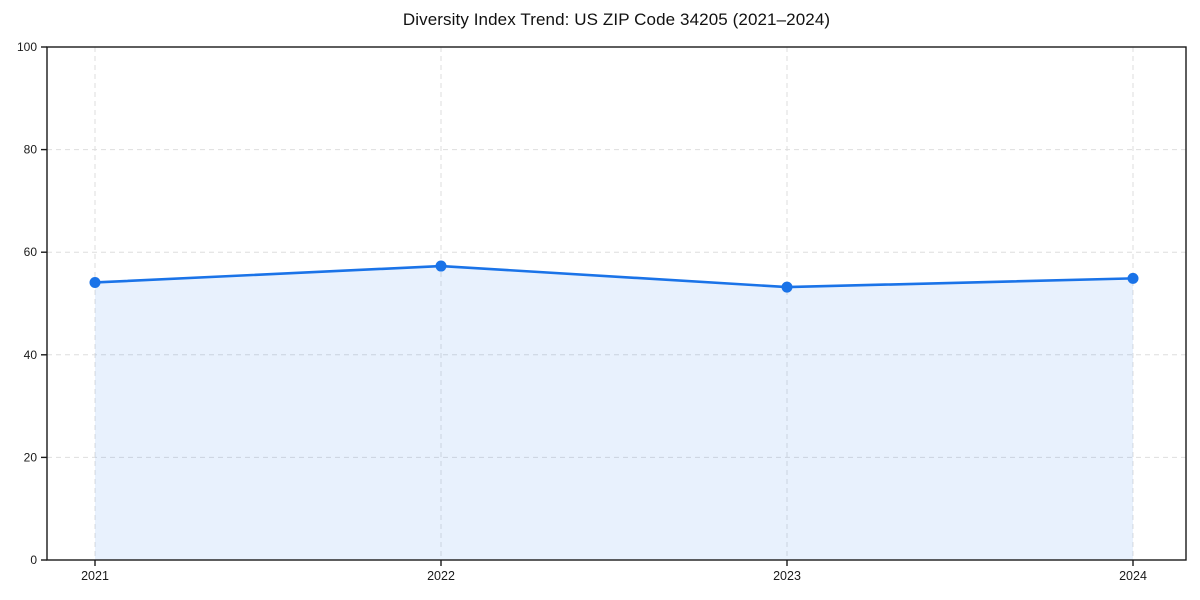 The image size is (1200, 600). What do you see at coordinates (614, 276) in the screenshot?
I see `trend-line` at bounding box center [614, 276].